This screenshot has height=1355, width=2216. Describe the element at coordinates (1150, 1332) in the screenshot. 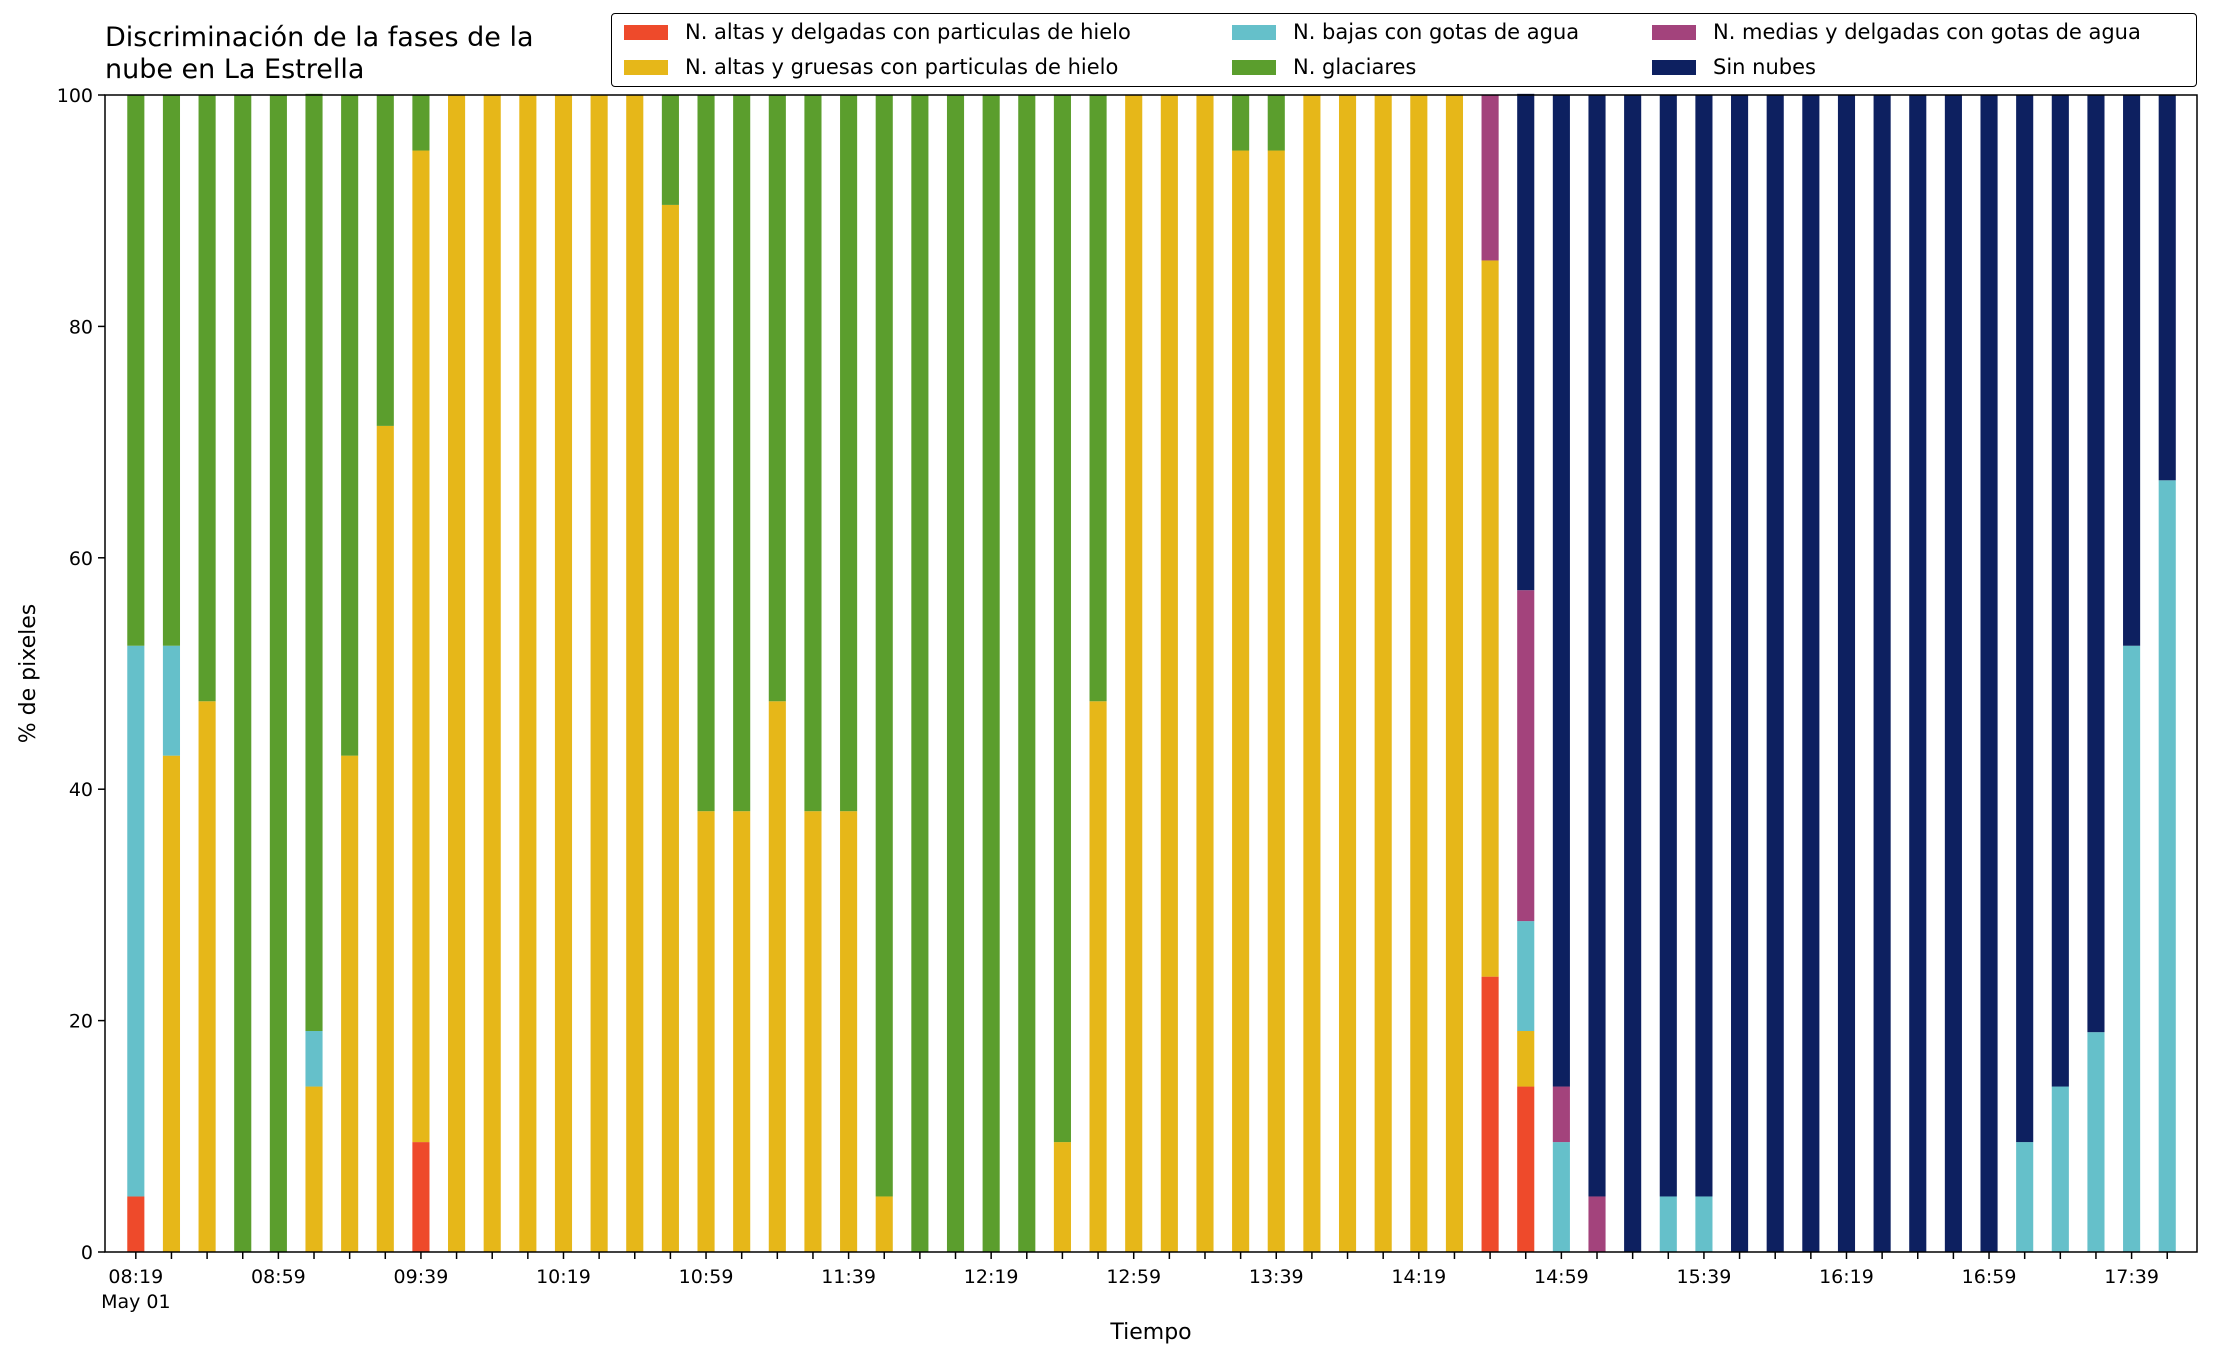

I see `x-axis-label: Tiempo` at that location.